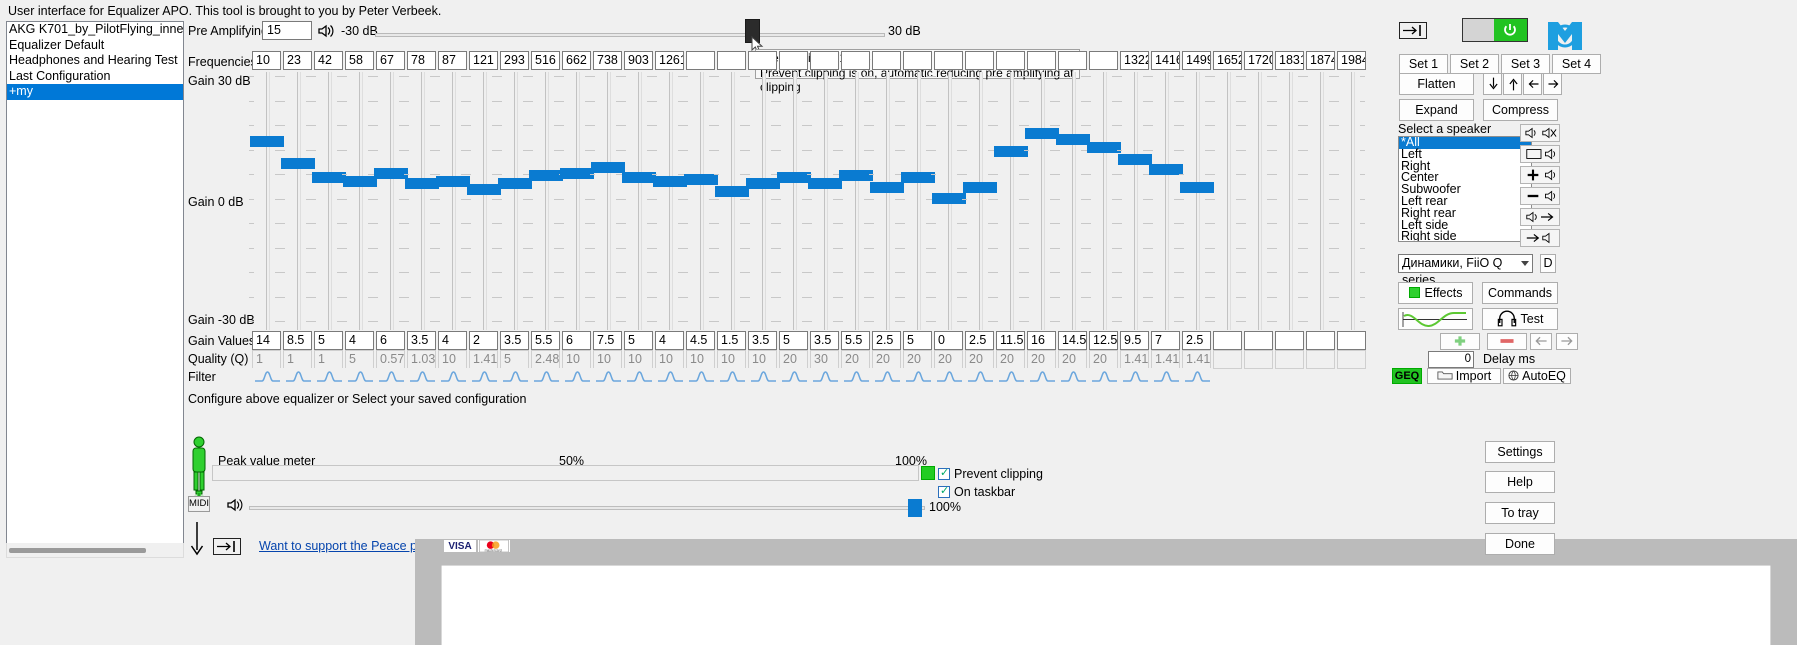 The image size is (1797, 645). I want to click on remove-speaker-button, so click(1540, 196).